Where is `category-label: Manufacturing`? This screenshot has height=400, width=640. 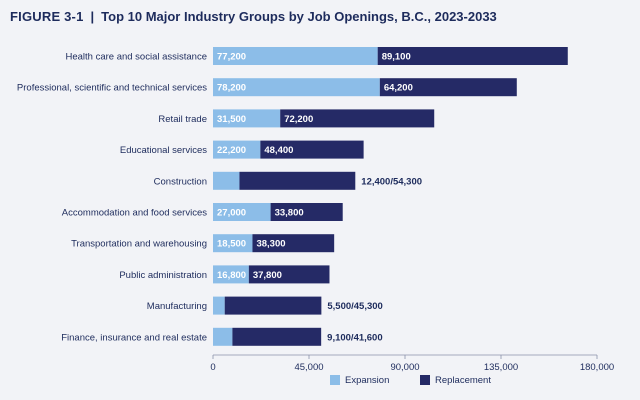 category-label: Manufacturing is located at coordinates (177, 306).